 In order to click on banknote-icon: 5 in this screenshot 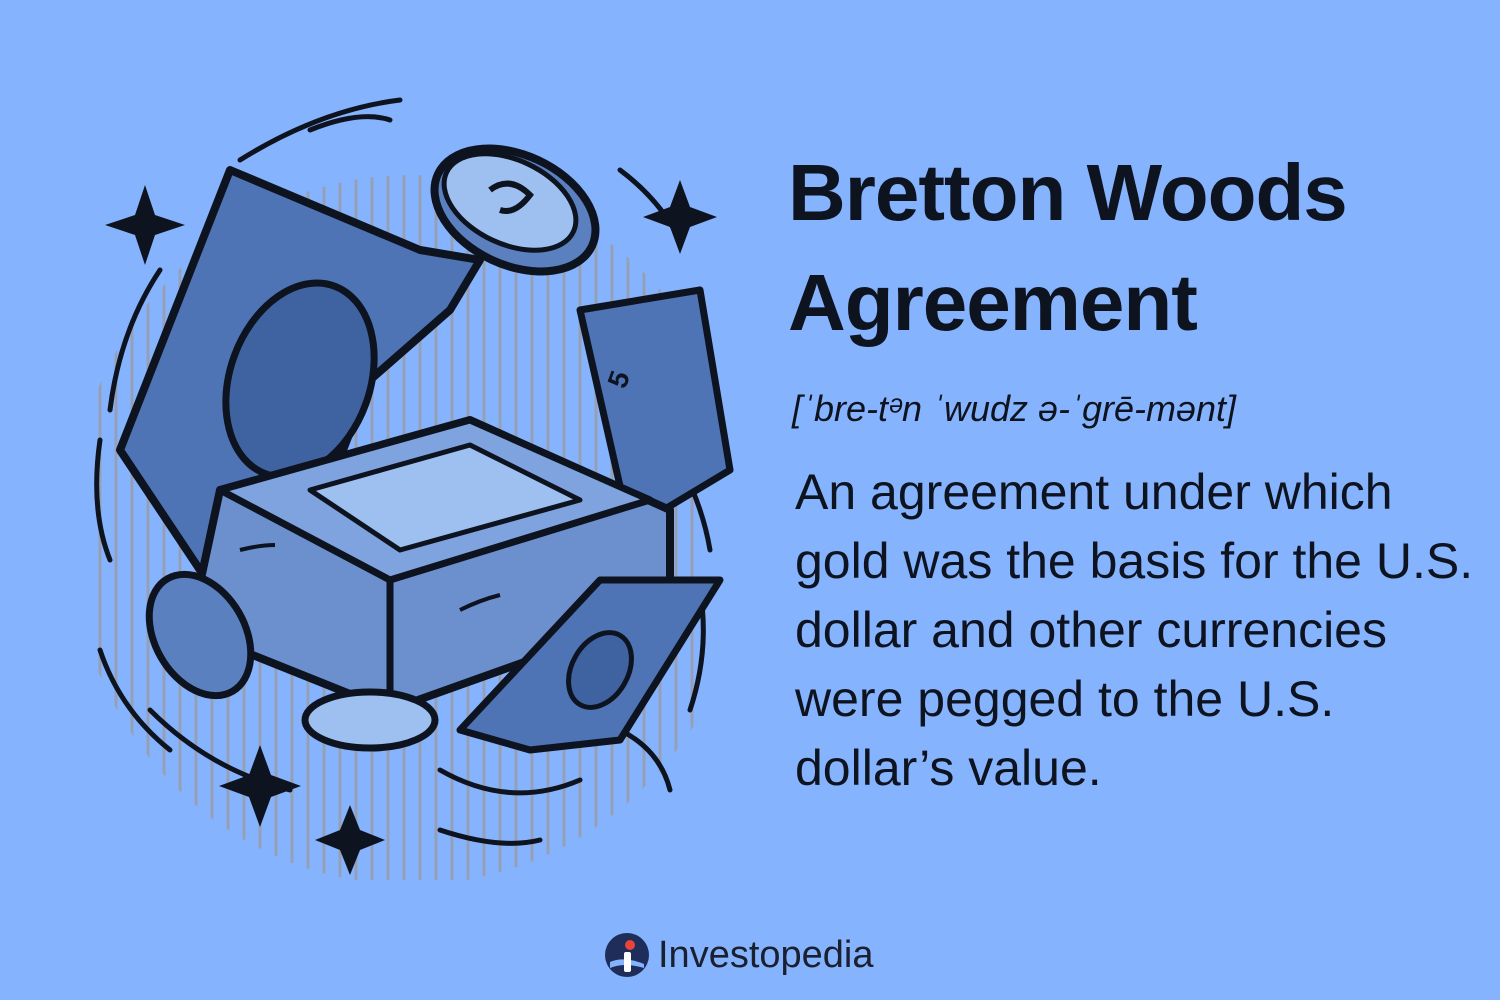, I will do `click(655, 410)`.